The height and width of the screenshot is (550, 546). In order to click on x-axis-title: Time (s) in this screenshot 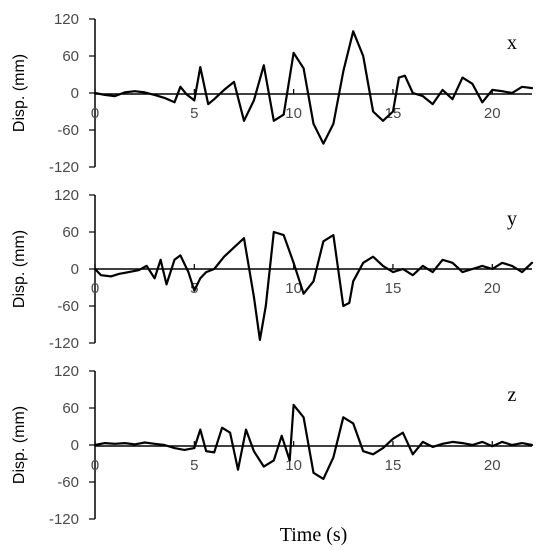, I will do `click(314, 535)`.